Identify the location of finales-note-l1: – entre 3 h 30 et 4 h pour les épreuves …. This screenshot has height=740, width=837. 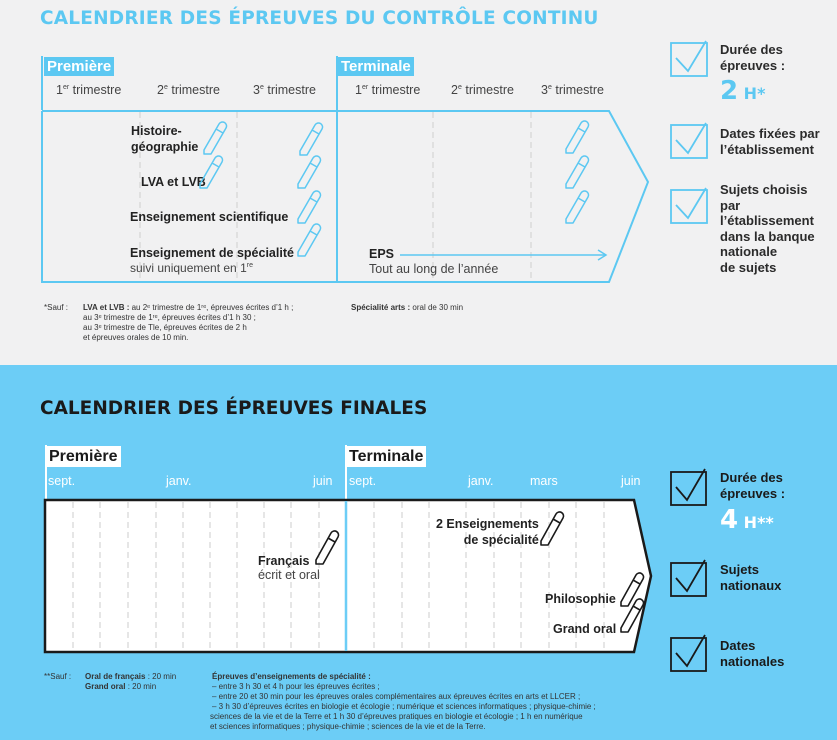
(296, 686).